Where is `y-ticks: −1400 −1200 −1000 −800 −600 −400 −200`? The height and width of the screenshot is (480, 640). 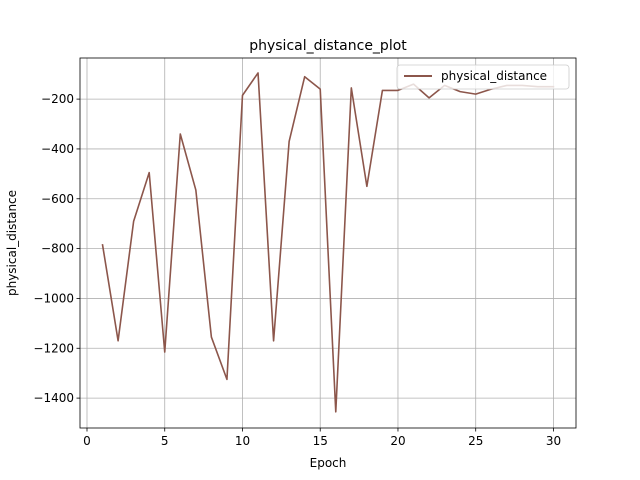 y-ticks: −1400 −1200 −1000 −800 −600 −400 −200 is located at coordinates (56, 248).